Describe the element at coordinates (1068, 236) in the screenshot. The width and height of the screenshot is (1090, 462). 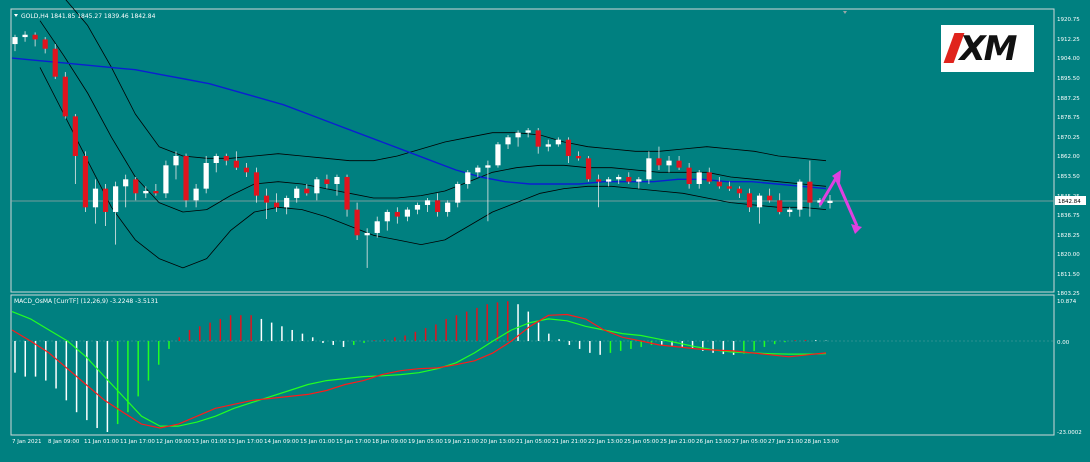
I see `price-label: 1828.25` at that location.